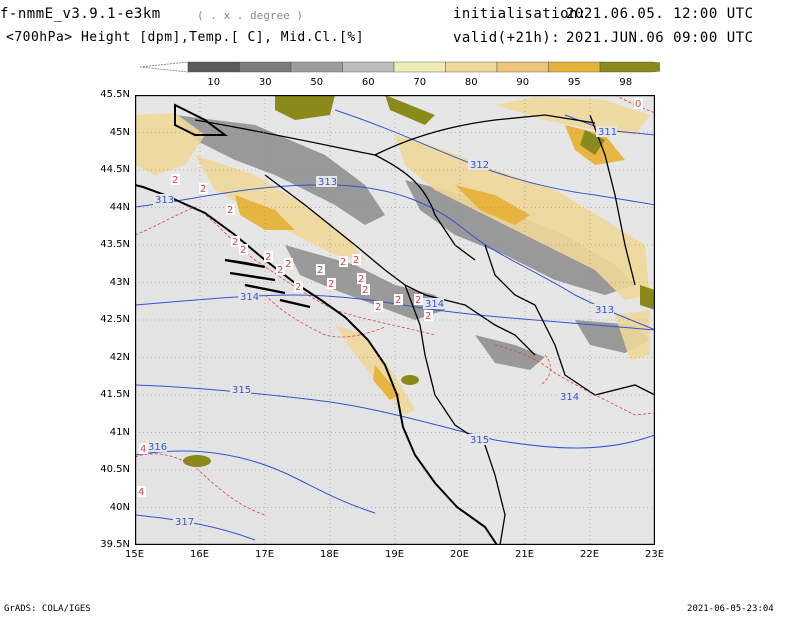 The height and width of the screenshot is (618, 800). What do you see at coordinates (267, 283) in the screenshot?
I see `islands` at bounding box center [267, 283].